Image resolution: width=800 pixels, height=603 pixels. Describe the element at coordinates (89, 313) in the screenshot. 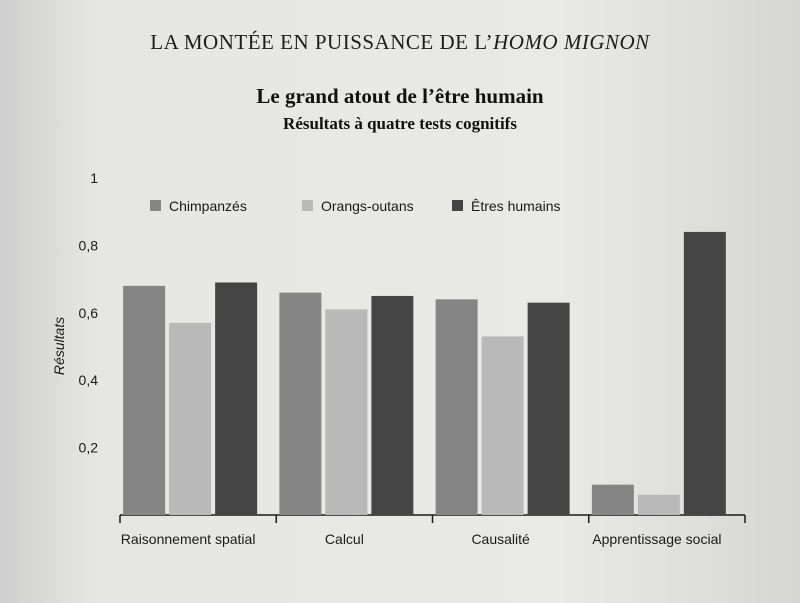

I see `y-tick-label: 0,6` at that location.